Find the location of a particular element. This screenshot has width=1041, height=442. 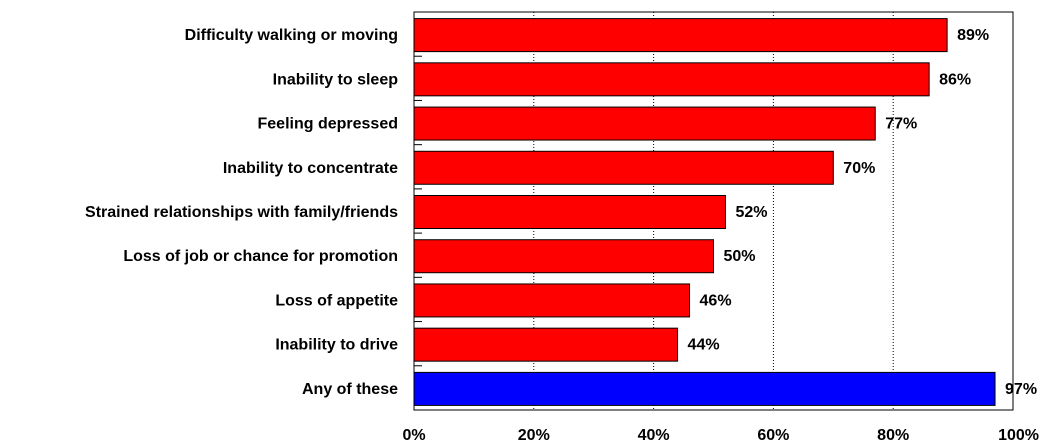

category-label: Any of these is located at coordinates (350, 389).